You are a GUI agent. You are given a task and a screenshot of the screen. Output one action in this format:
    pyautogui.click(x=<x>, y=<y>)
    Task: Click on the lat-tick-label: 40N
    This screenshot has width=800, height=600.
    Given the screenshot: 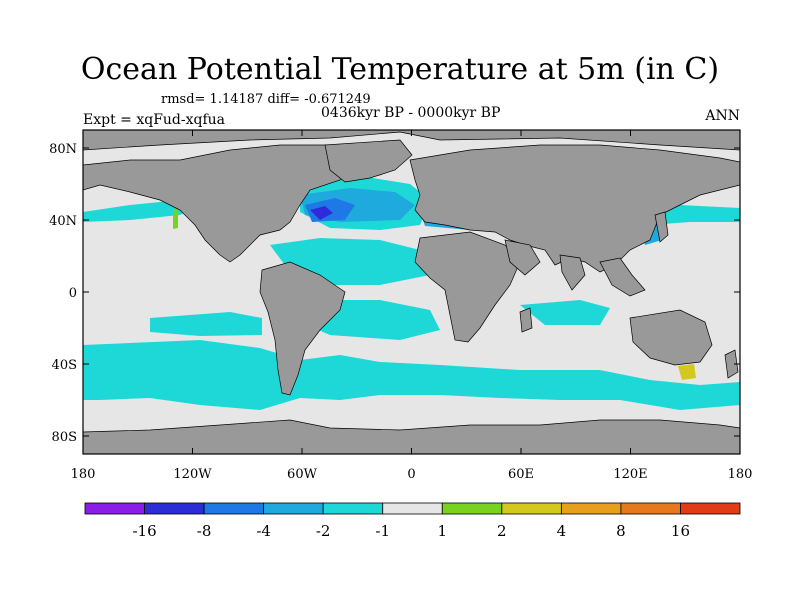 What is the action you would take?
    pyautogui.click(x=63, y=221)
    